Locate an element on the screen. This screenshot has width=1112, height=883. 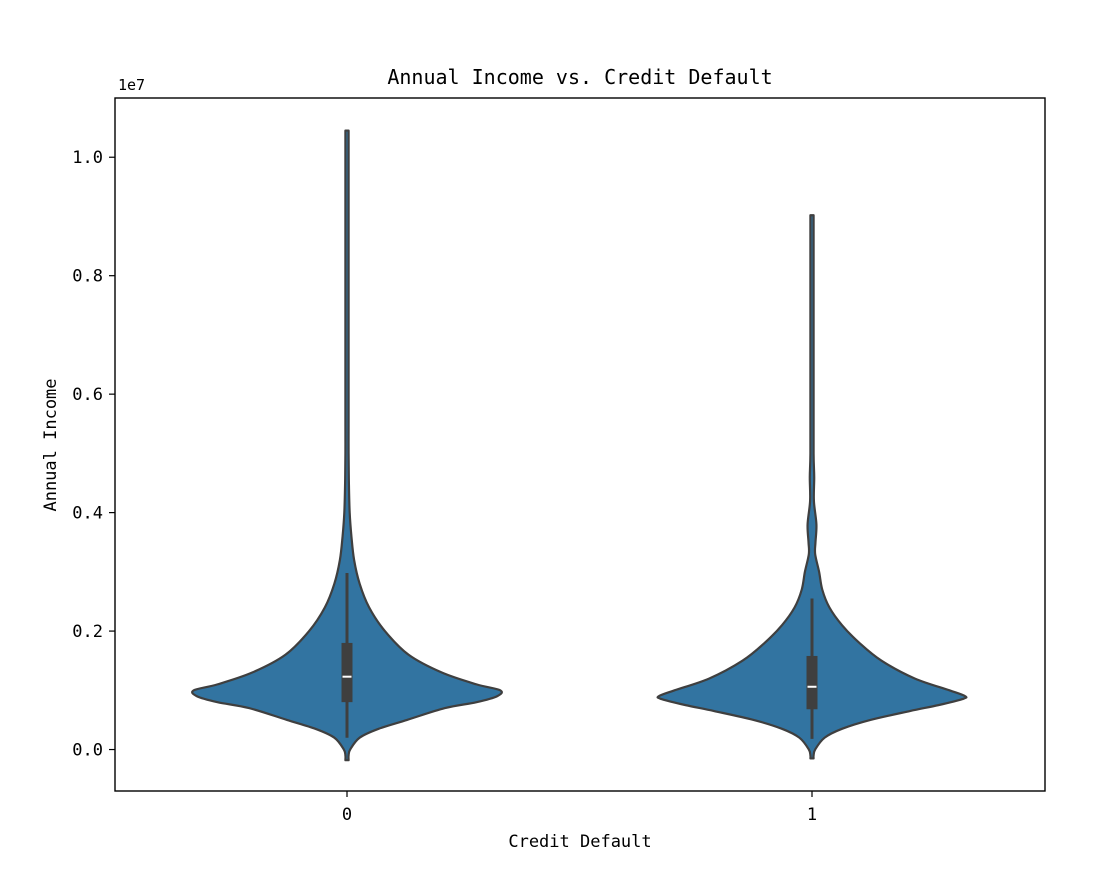
y-tick-label-0: 0.0 is located at coordinates (87, 751).